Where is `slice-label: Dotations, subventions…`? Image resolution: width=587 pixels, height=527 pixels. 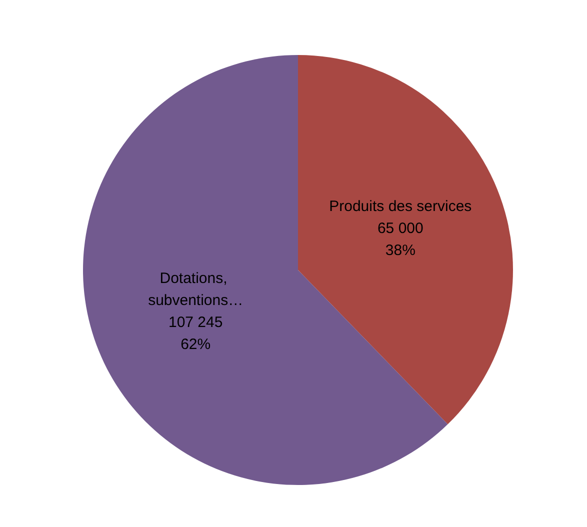
slice-label: Dotations, subventions… is located at coordinates (196, 290).